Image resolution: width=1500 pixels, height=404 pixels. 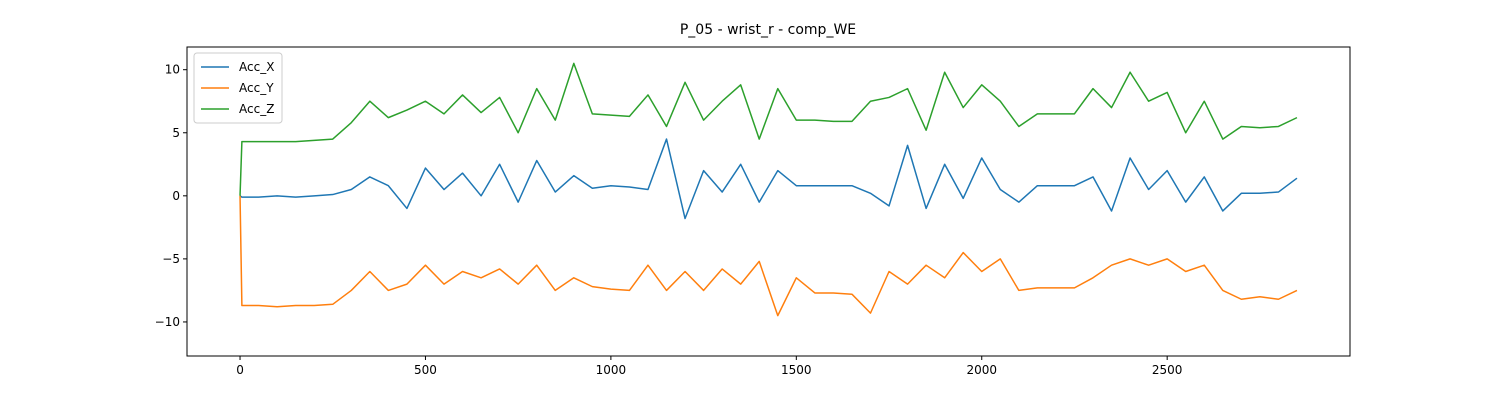 I want to click on x-tick-label: 2500, so click(x=1167, y=370).